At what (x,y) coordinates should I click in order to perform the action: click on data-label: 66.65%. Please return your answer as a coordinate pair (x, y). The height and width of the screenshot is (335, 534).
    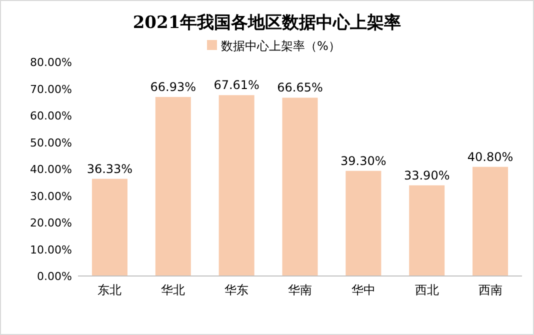
    Looking at the image, I should click on (300, 87).